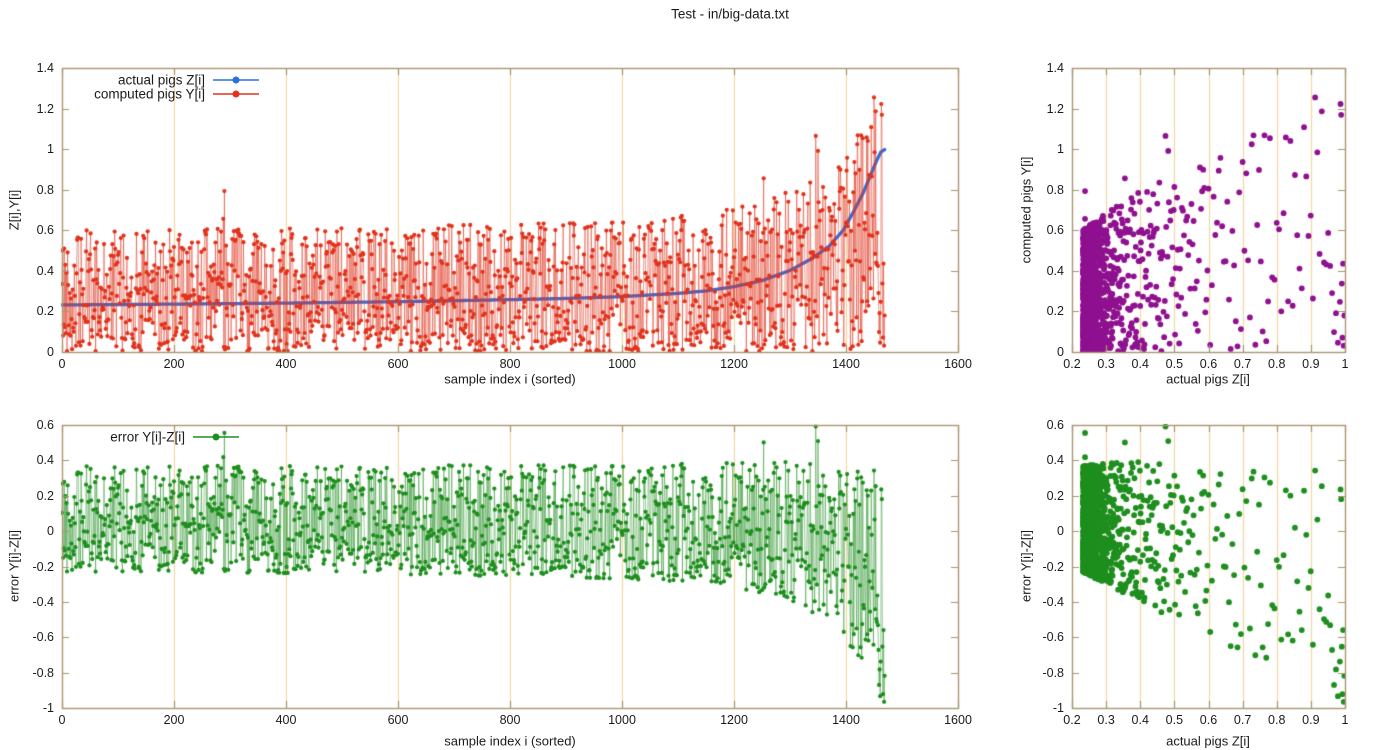 Image resolution: width=1400 pixels, height=750 pixels. I want to click on y-axis-label: computed pigs Y[i], so click(1026, 210).